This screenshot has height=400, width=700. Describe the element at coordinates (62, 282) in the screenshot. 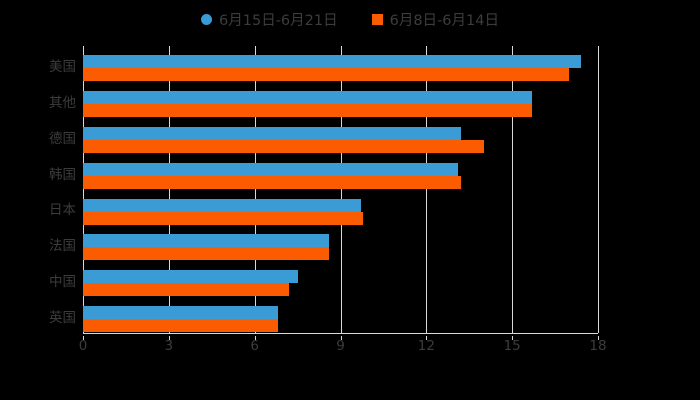

I see `y-axis-category-label: 中国` at that location.